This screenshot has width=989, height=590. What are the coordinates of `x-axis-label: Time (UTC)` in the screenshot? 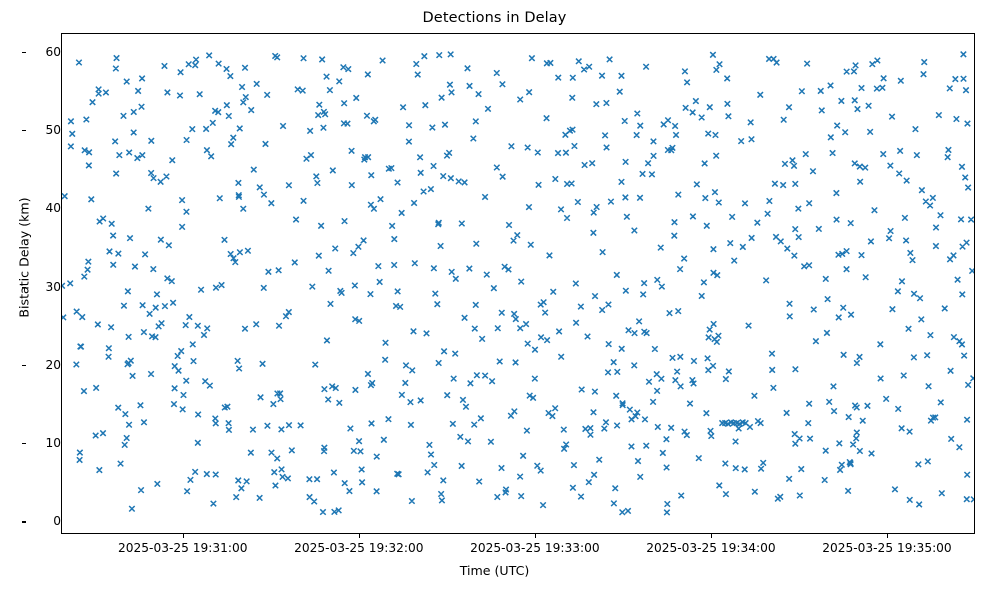 It's located at (494, 570).